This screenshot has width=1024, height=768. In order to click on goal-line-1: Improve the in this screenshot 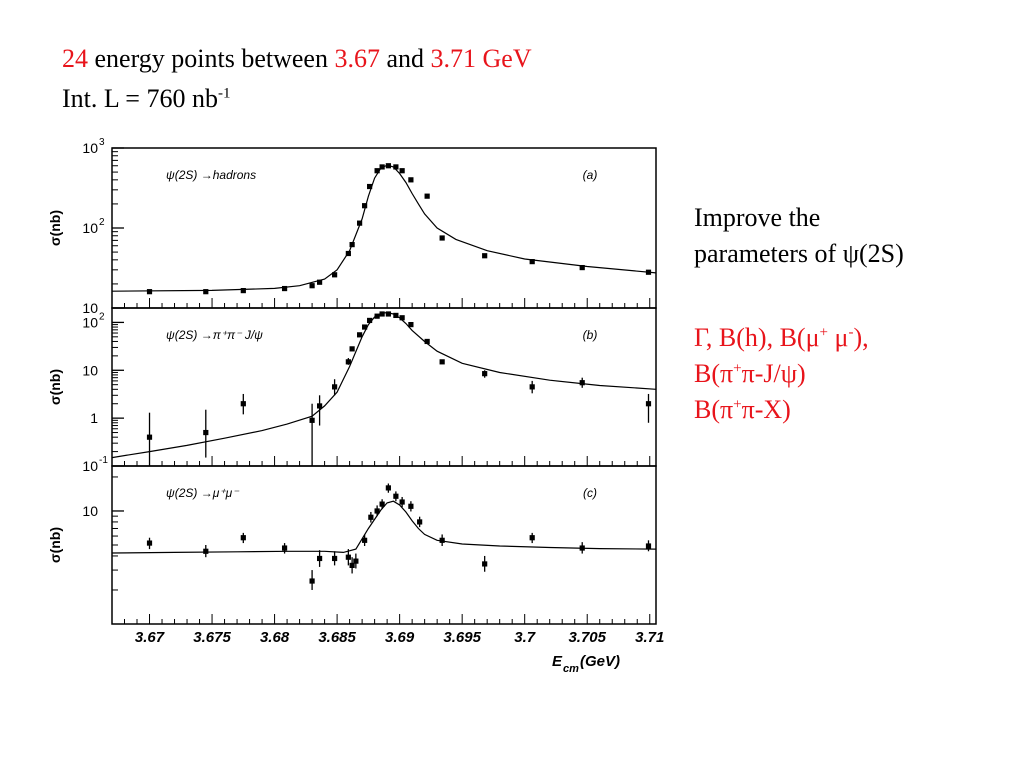, I will do `click(757, 217)`.